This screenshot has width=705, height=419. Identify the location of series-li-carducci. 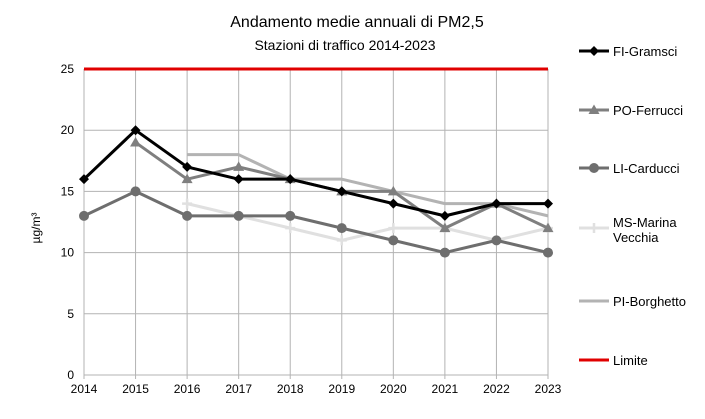
(316, 222).